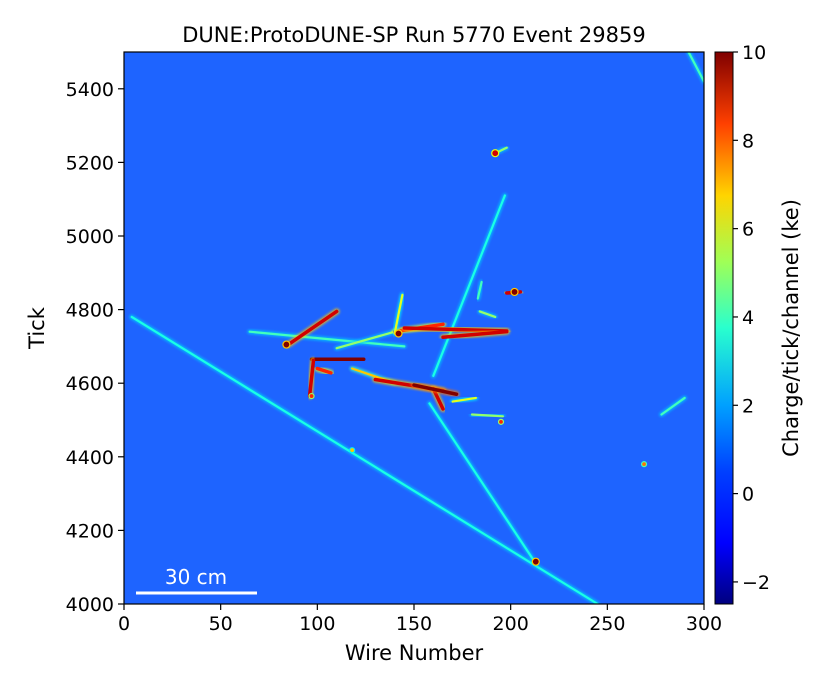 Image resolution: width=831 pixels, height=692 pixels. Describe the element at coordinates (90, 311) in the screenshot. I see `y-tick-label-4800: 4800` at that location.